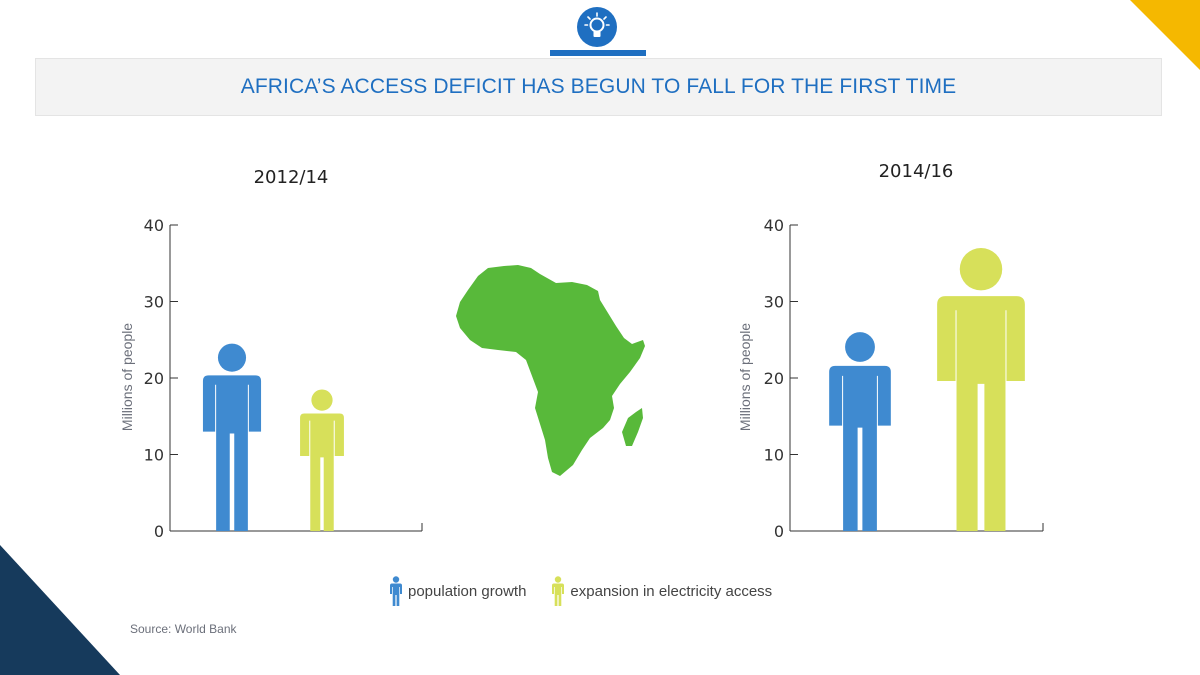  Describe the element at coordinates (671, 591) in the screenshot. I see `legend-label-electricity: expansion in electricity access` at that location.